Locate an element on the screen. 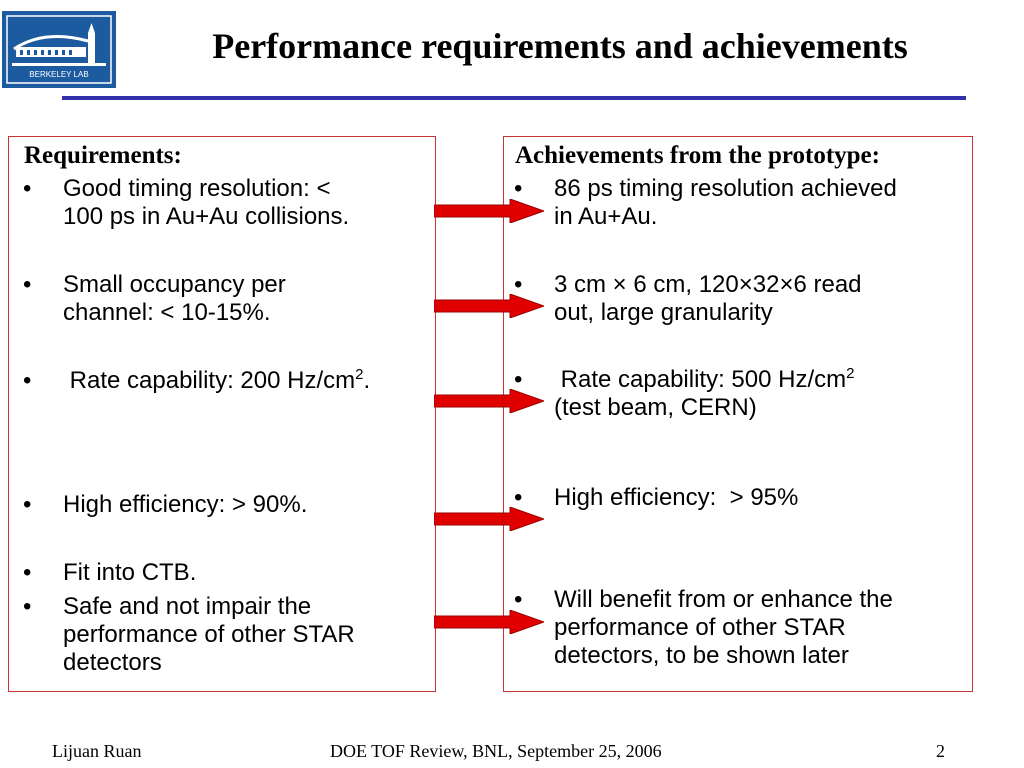  achievements-heading: Achievements from the prototype: is located at coordinates (697, 155).